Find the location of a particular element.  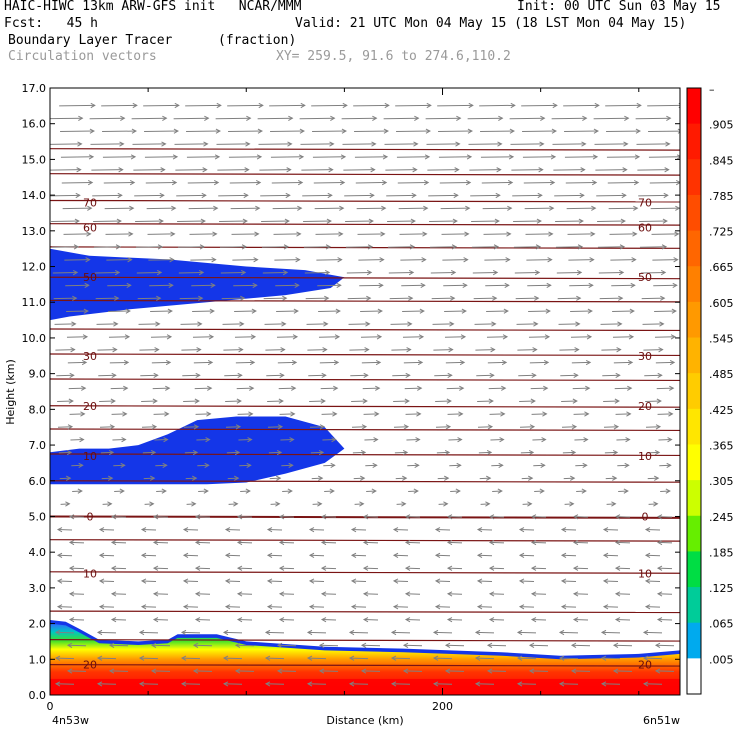

colorbar-label: .545 is located at coordinates (721, 339).